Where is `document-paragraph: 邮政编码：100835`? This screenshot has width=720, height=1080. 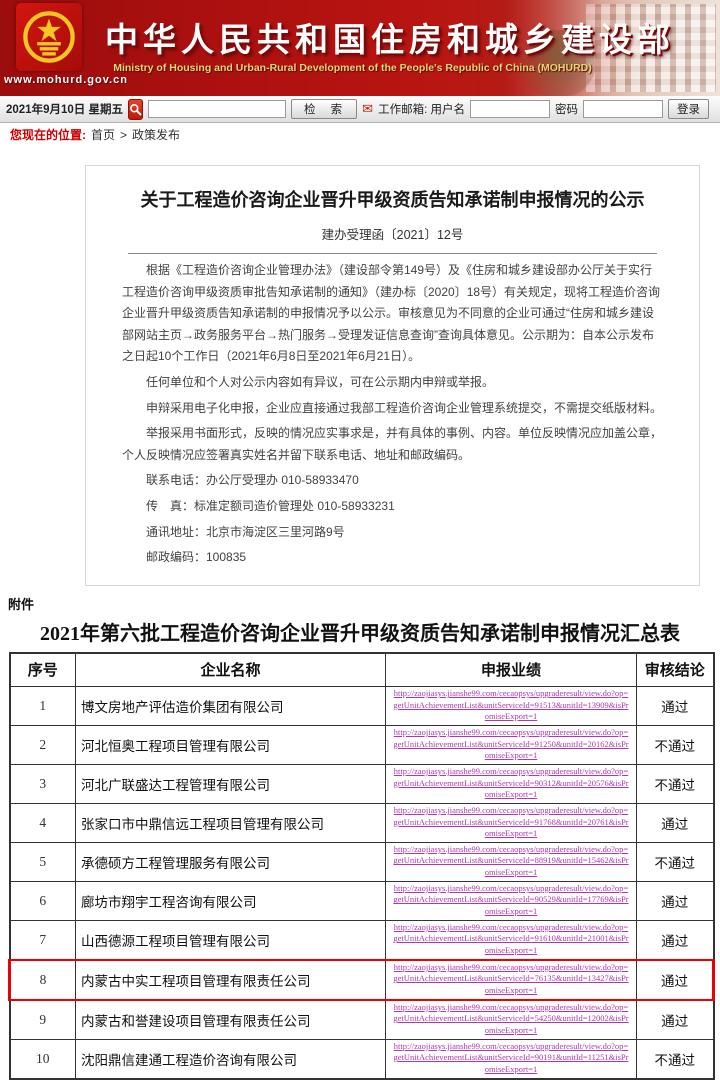 document-paragraph: 邮政编码：100835 is located at coordinates (196, 557).